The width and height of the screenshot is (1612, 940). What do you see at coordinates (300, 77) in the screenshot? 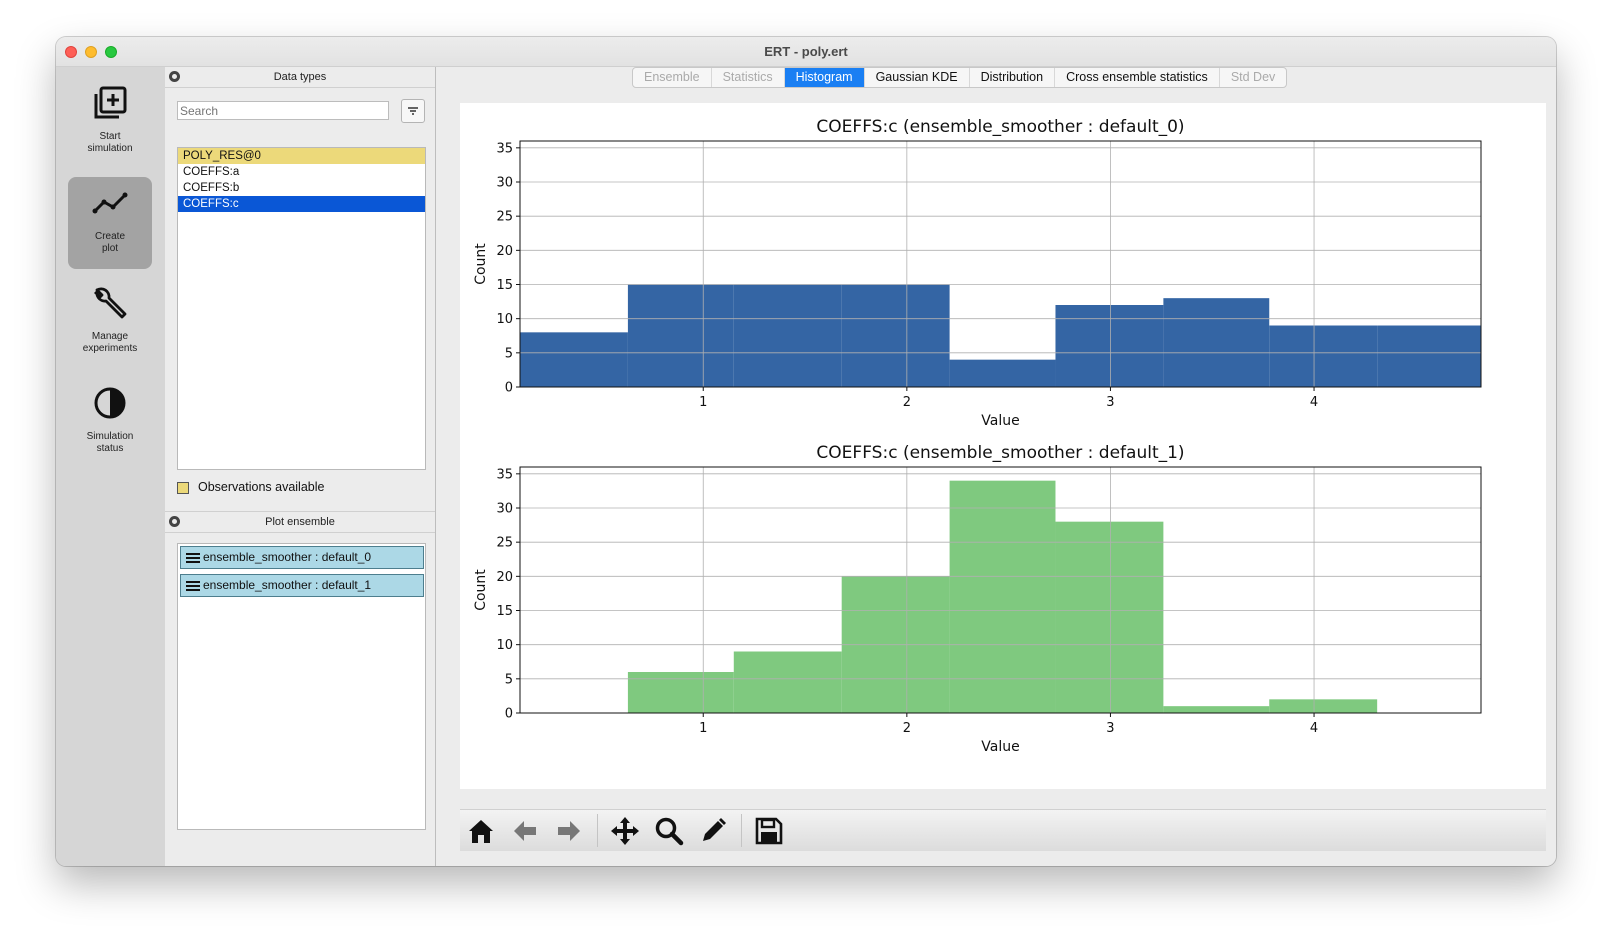
I see `data-types-title: Data types` at bounding box center [300, 77].